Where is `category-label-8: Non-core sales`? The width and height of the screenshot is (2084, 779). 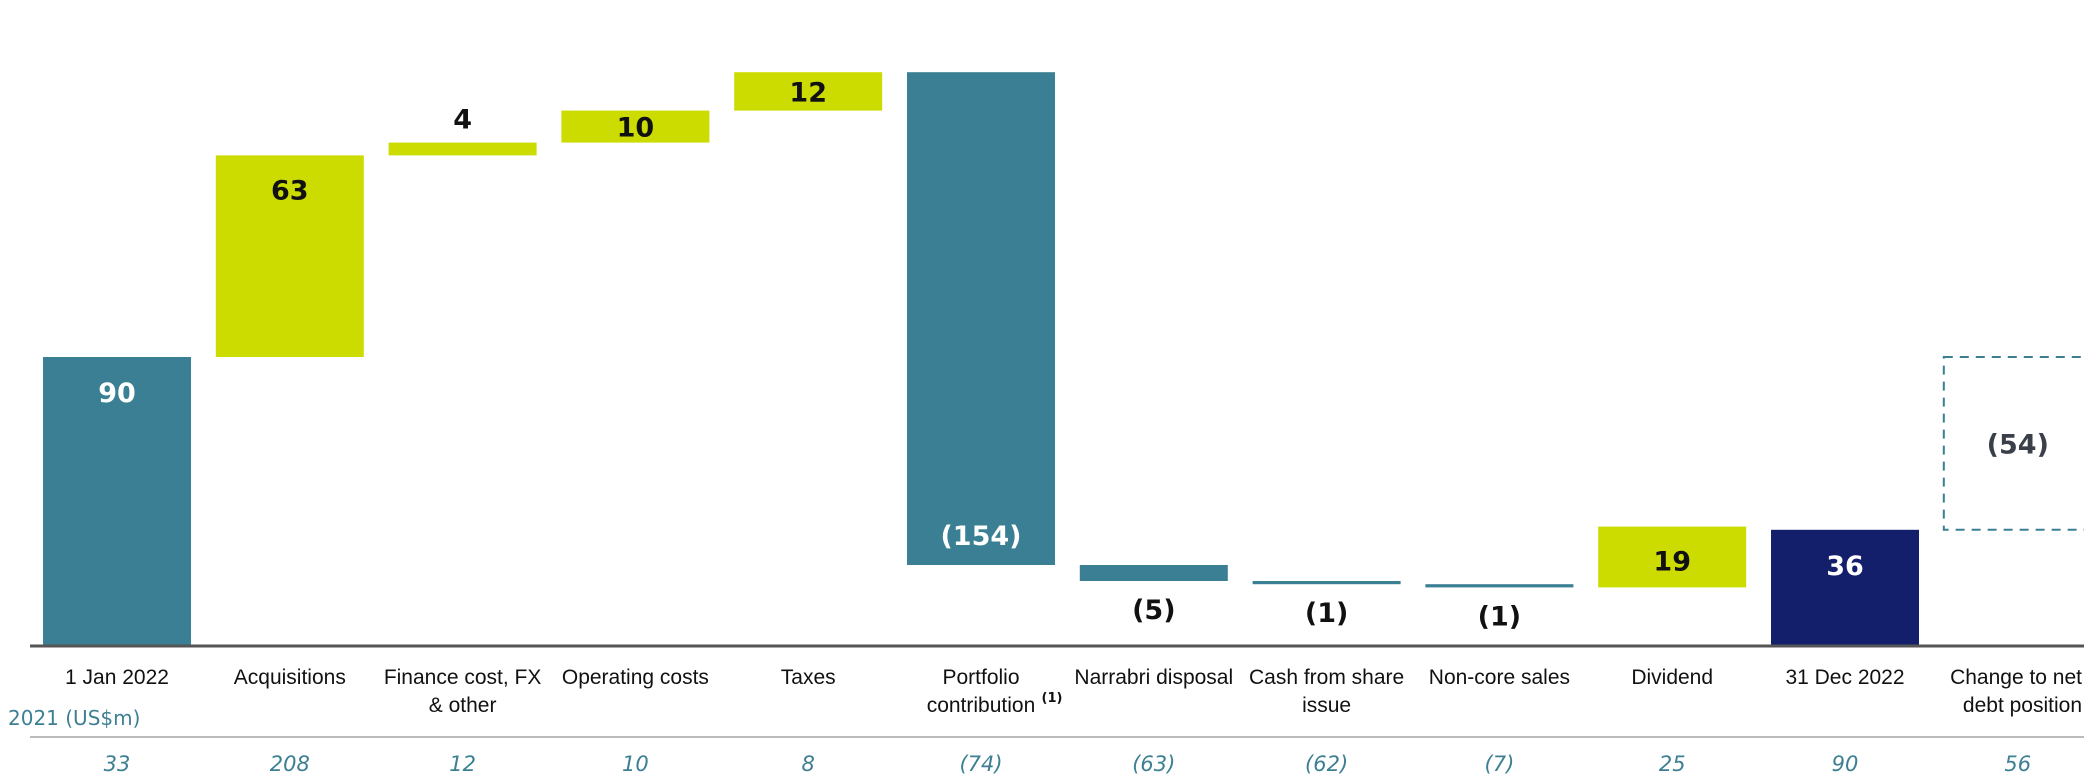
category-label-8: Non-core sales is located at coordinates (1499, 677).